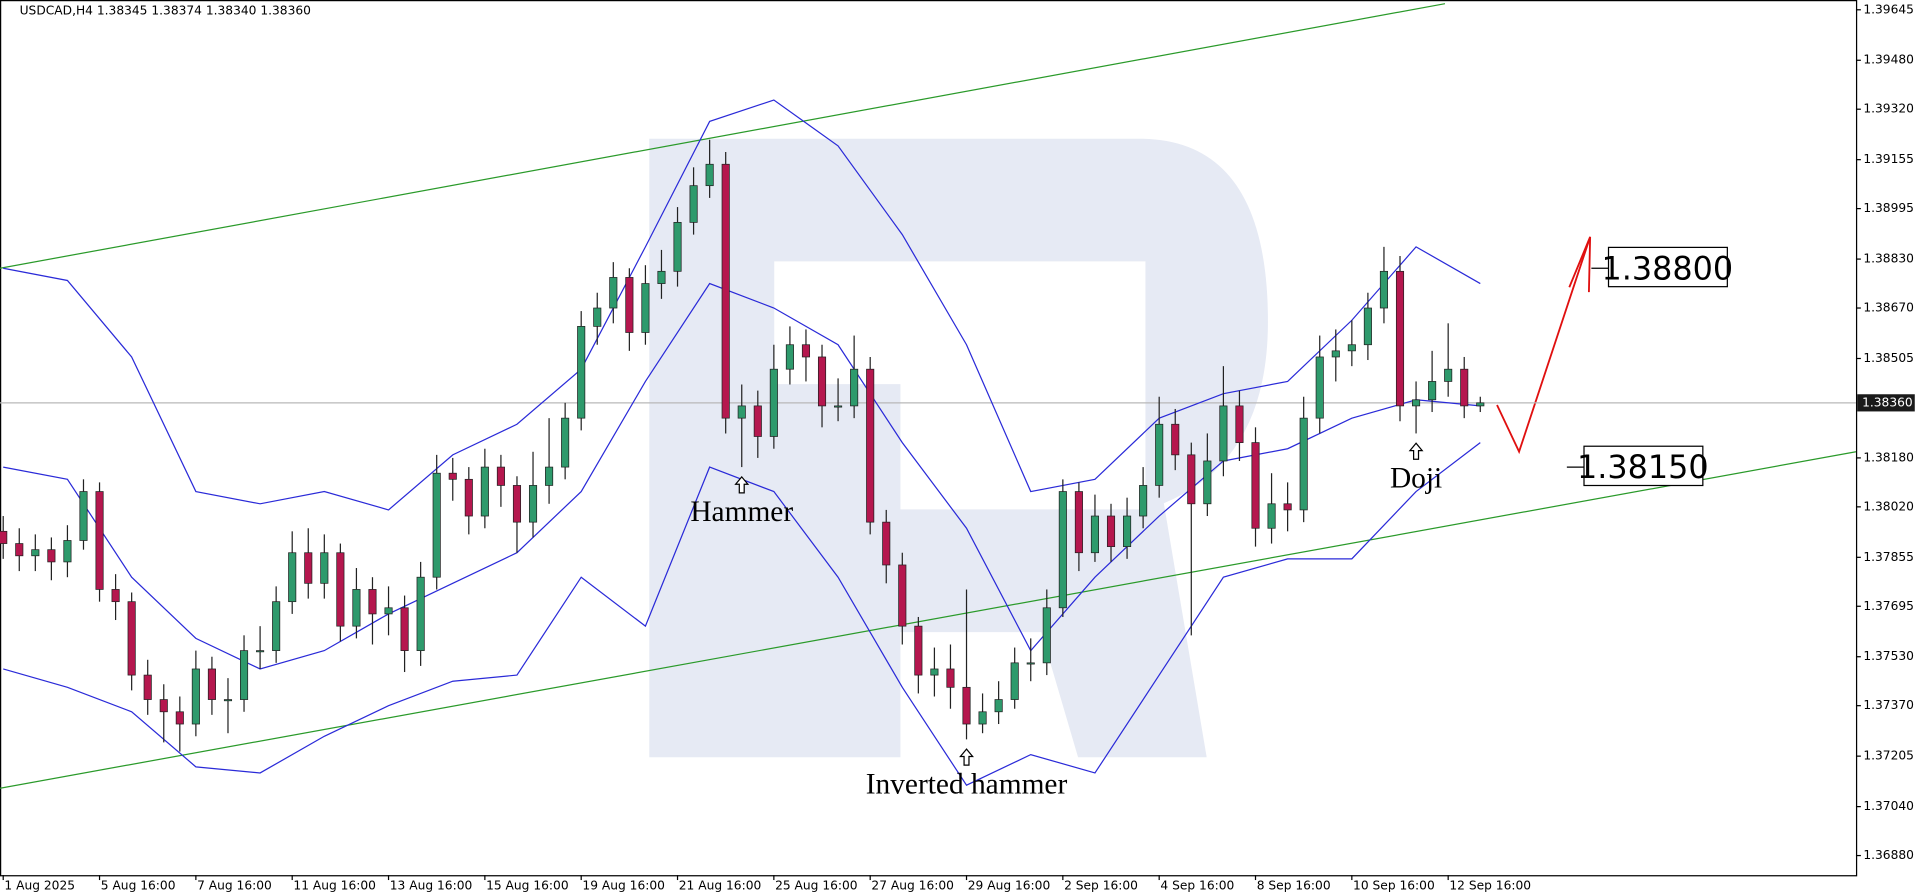 The image size is (1916, 896). What do you see at coordinates (1667, 268) in the screenshot?
I see `level-label: 1.38800` at bounding box center [1667, 268].